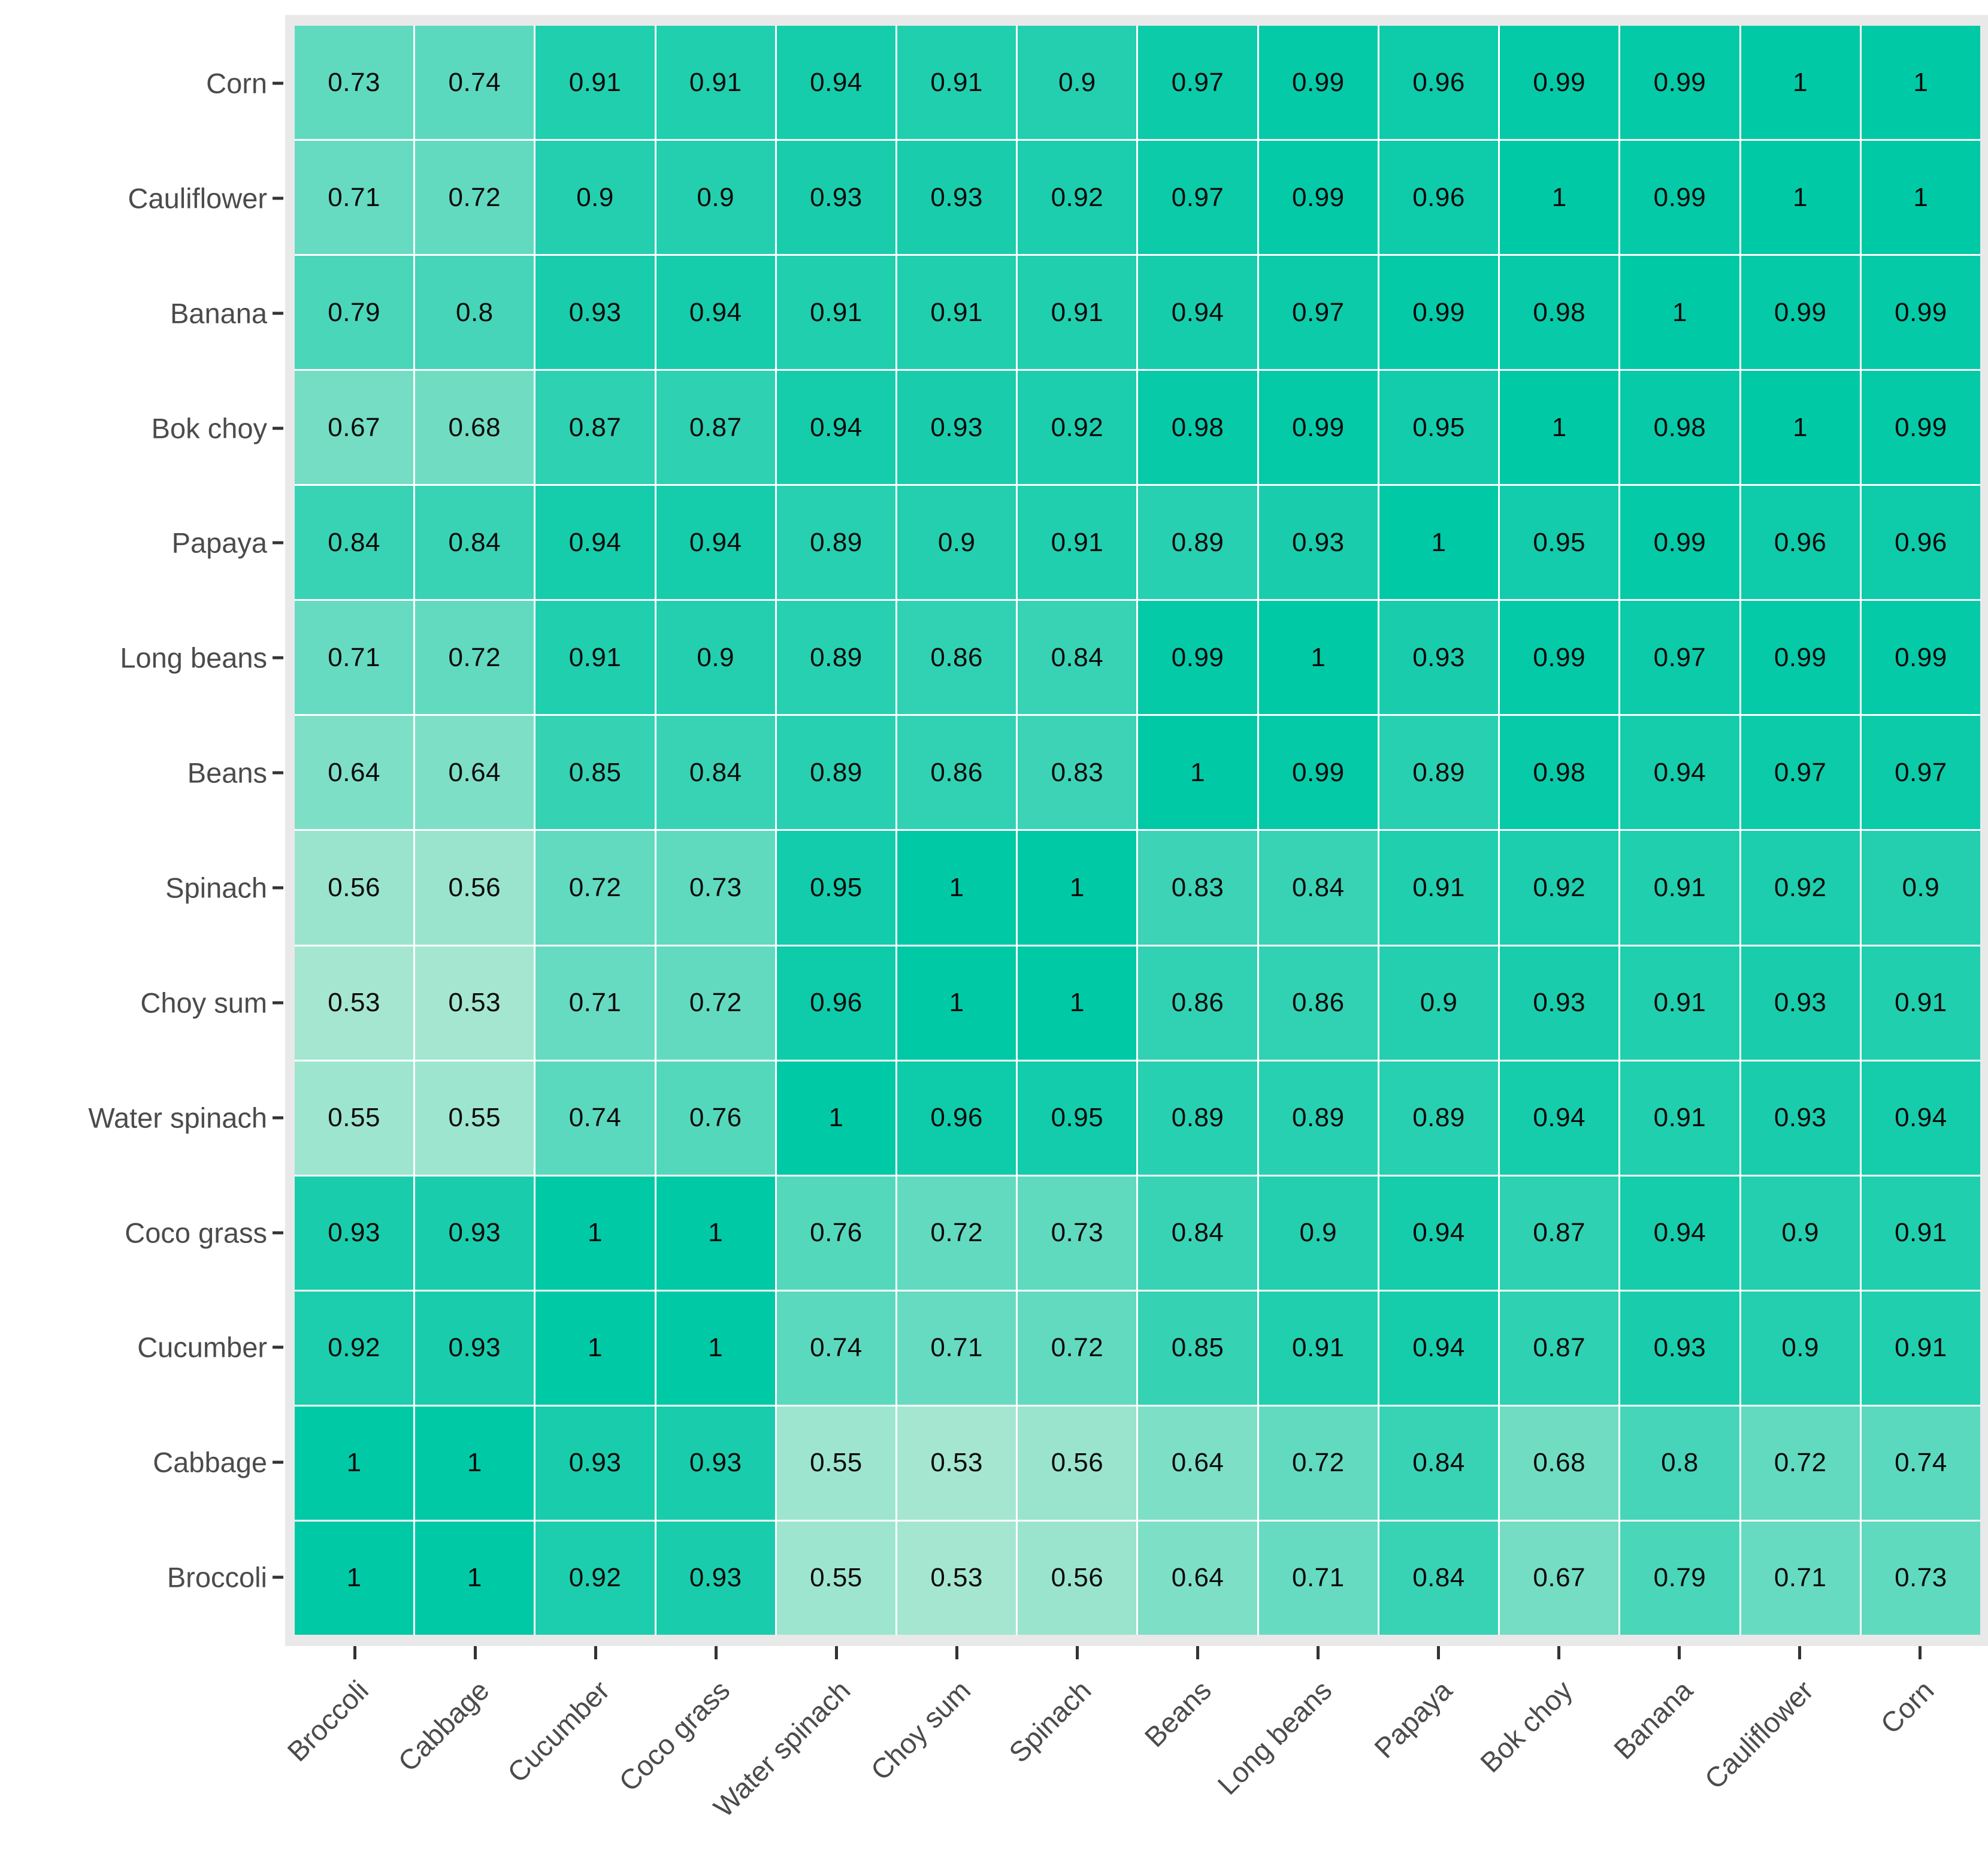 Image resolution: width=1988 pixels, height=1857 pixels. Describe the element at coordinates (1907, 1707) in the screenshot. I see `x-axis-label: Corn` at that location.